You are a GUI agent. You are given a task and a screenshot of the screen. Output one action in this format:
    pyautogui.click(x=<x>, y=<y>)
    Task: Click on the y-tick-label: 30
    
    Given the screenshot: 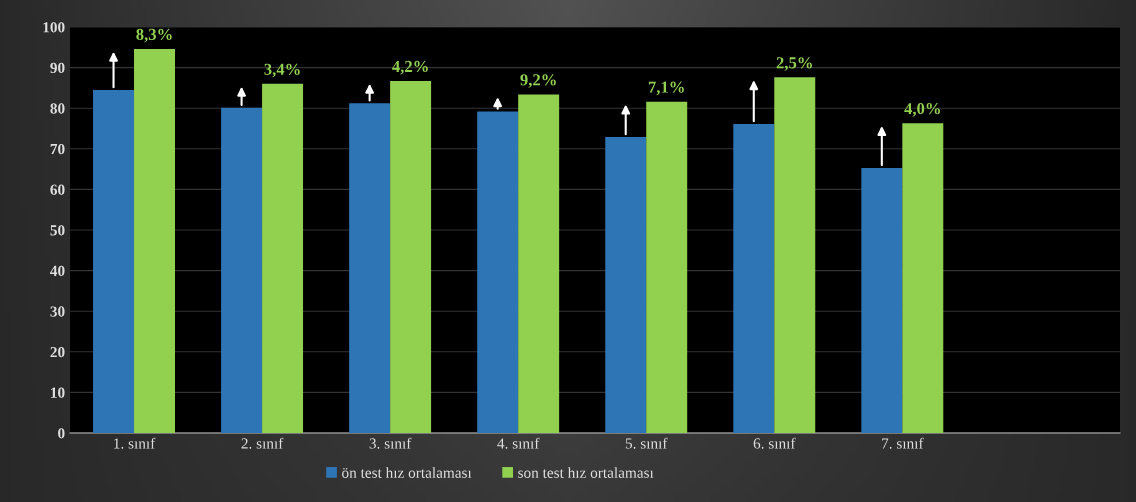 What is the action you would take?
    pyautogui.click(x=57, y=311)
    